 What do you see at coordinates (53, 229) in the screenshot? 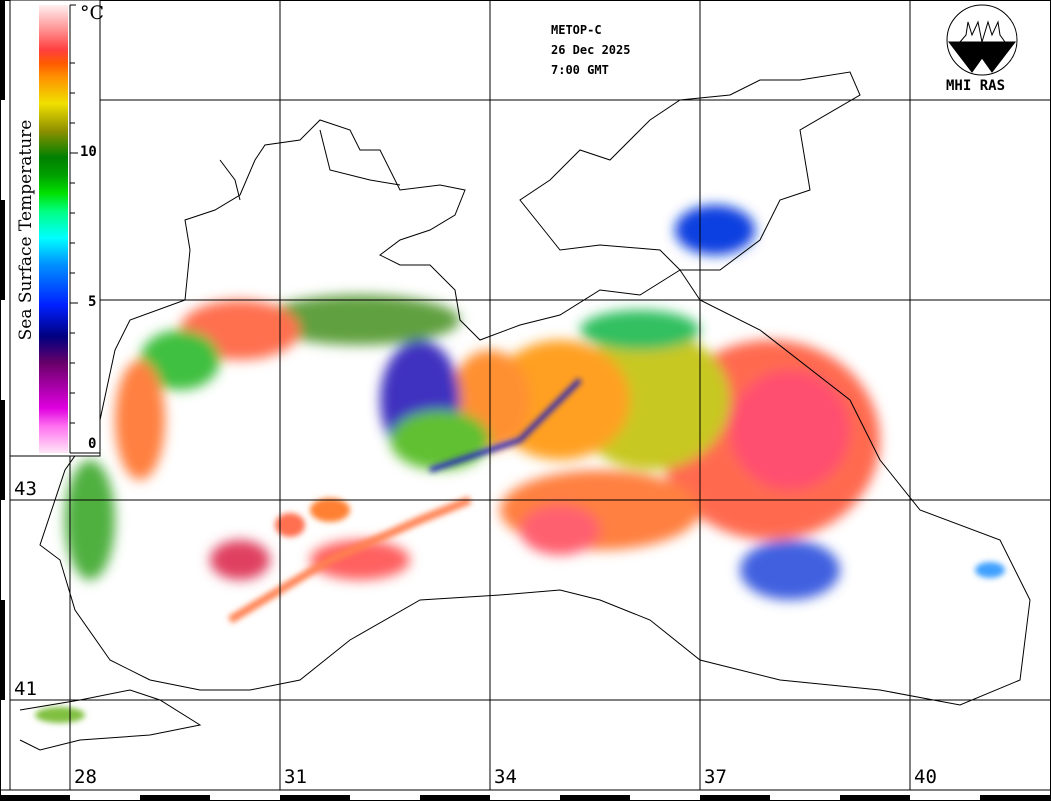
I see `color-bar` at bounding box center [53, 229].